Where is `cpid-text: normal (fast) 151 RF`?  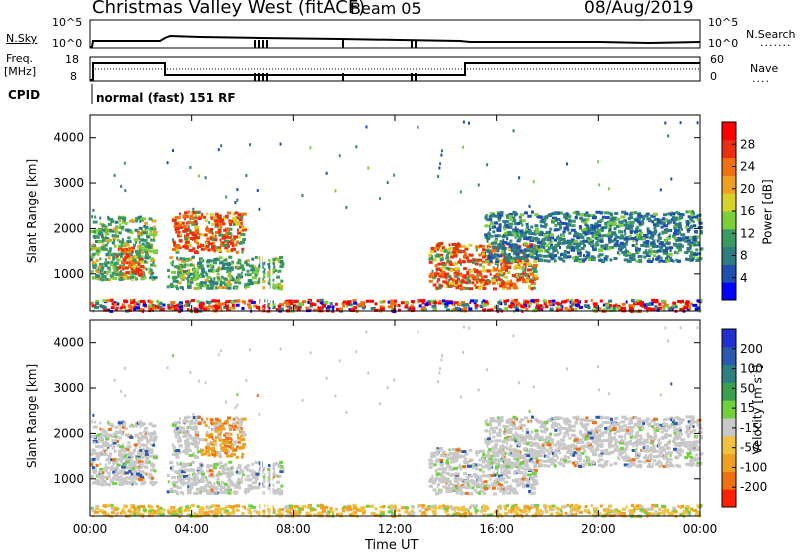 cpid-text: normal (fast) 151 RF is located at coordinates (166, 98).